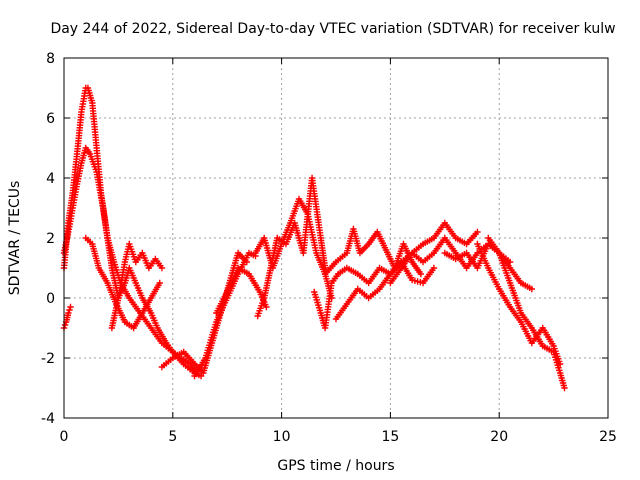 This screenshot has width=640, height=480. Describe the element at coordinates (390, 437) in the screenshot. I see `x-tick-label: 15` at that location.